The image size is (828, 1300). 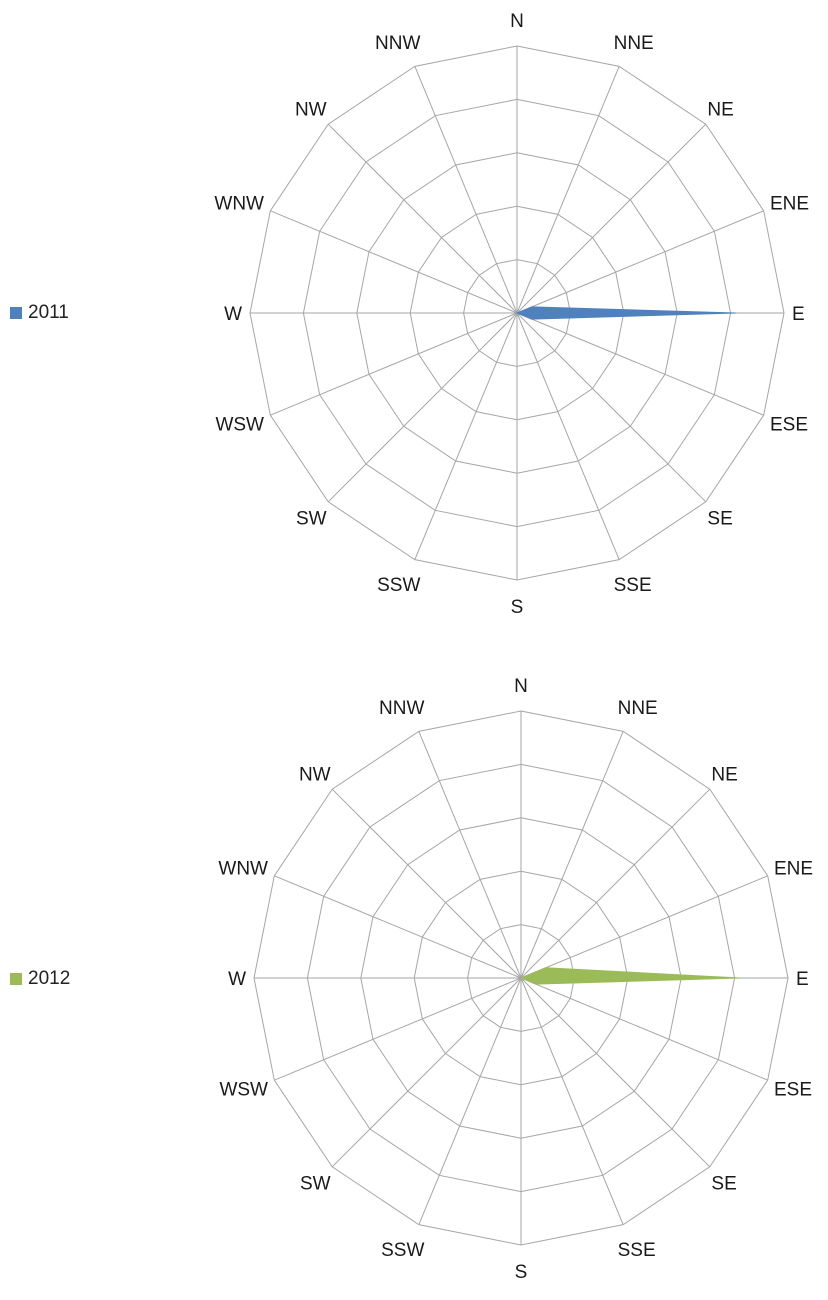 I want to click on series-area-2012, so click(x=629, y=976).